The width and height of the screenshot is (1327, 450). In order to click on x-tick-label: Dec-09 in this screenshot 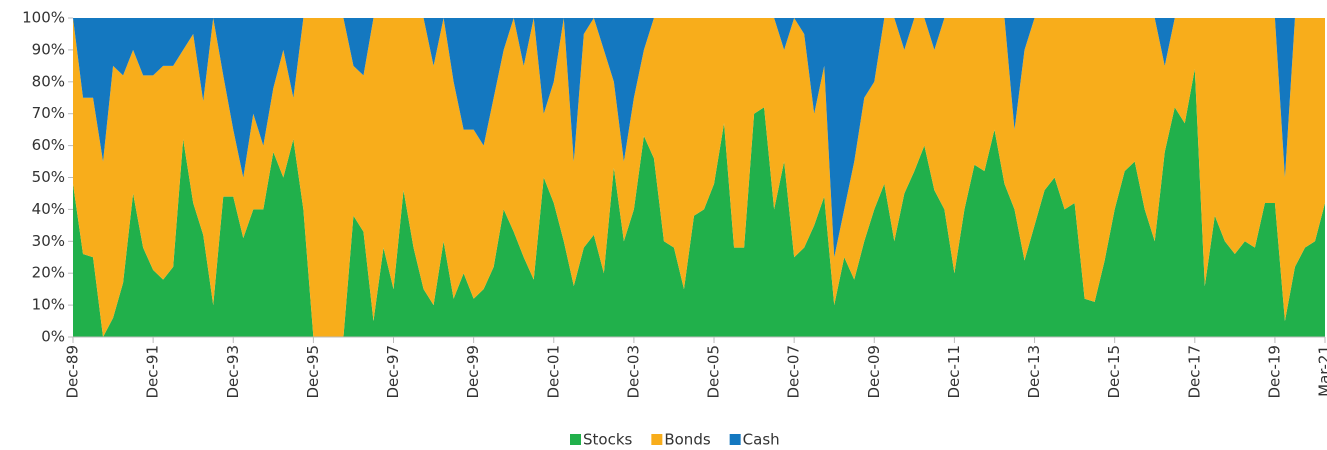, I will do `click(874, 372)`.